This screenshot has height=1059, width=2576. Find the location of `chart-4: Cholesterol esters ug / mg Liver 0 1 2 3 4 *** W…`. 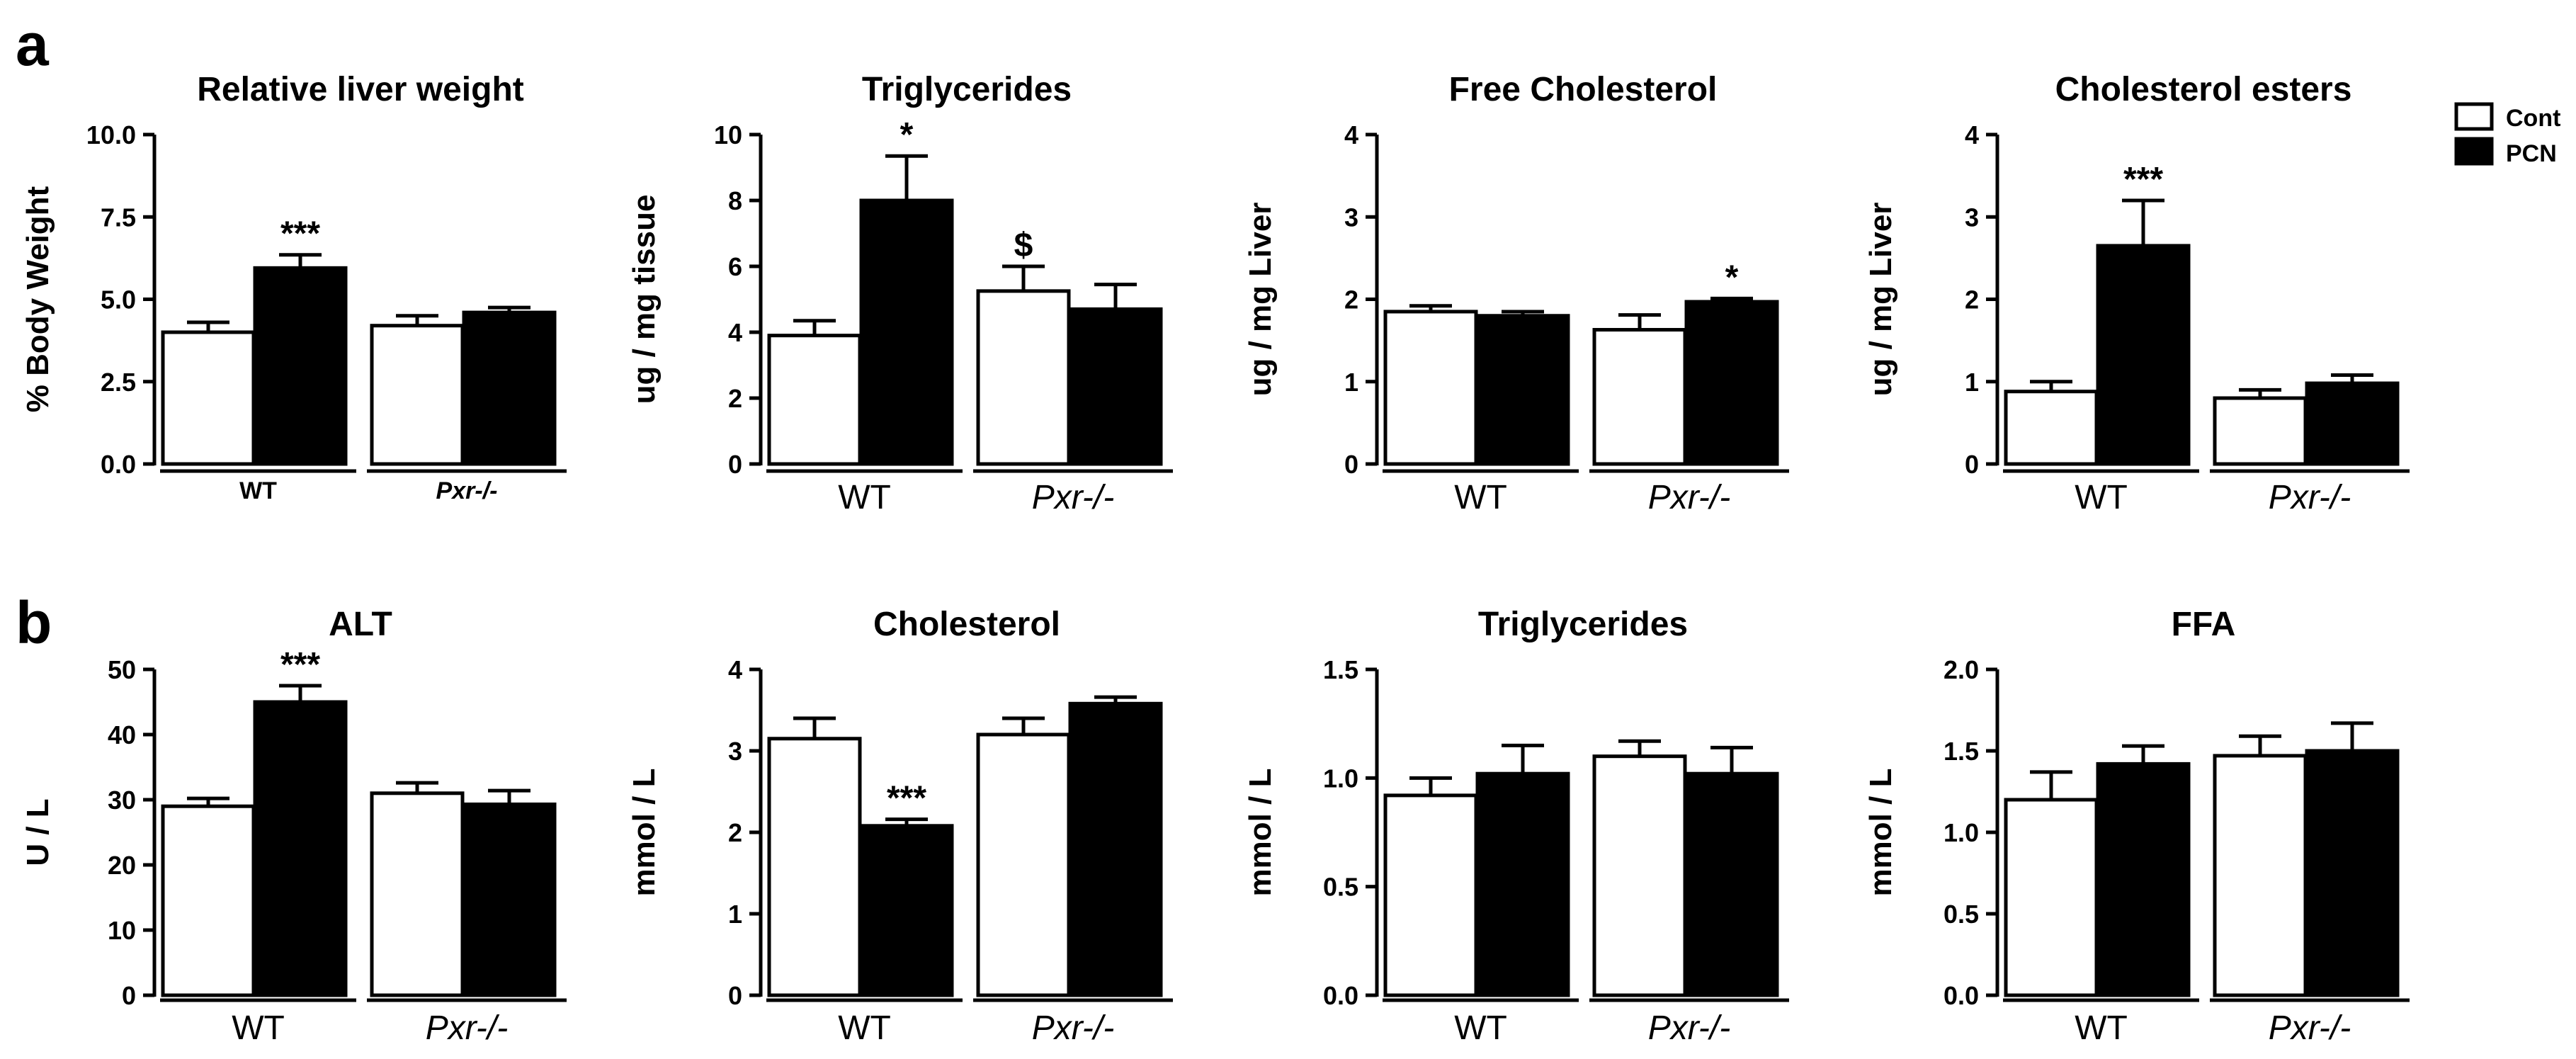

chart-4: Cholesterol esters ug / mg Liver 0 1 2 3 4 *** W… is located at coordinates (2136, 293).